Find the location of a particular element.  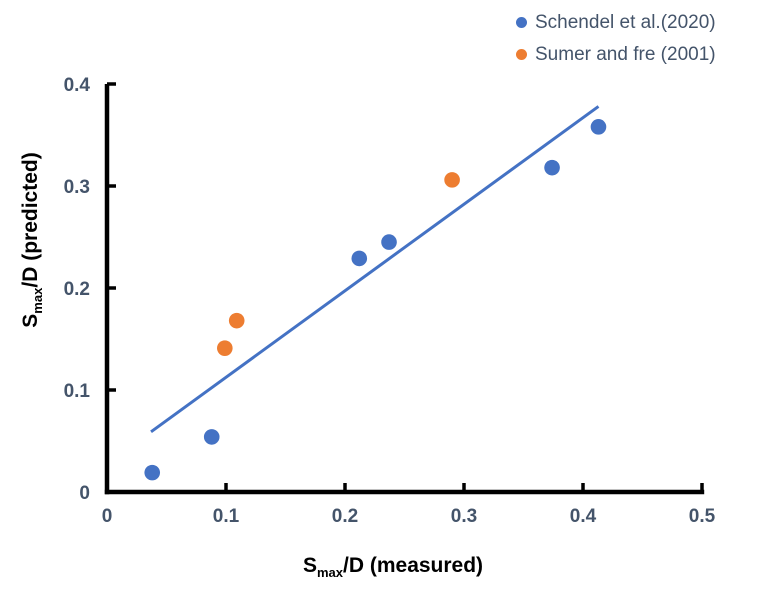

x-axis-title-base: S is located at coordinates (309, 565).